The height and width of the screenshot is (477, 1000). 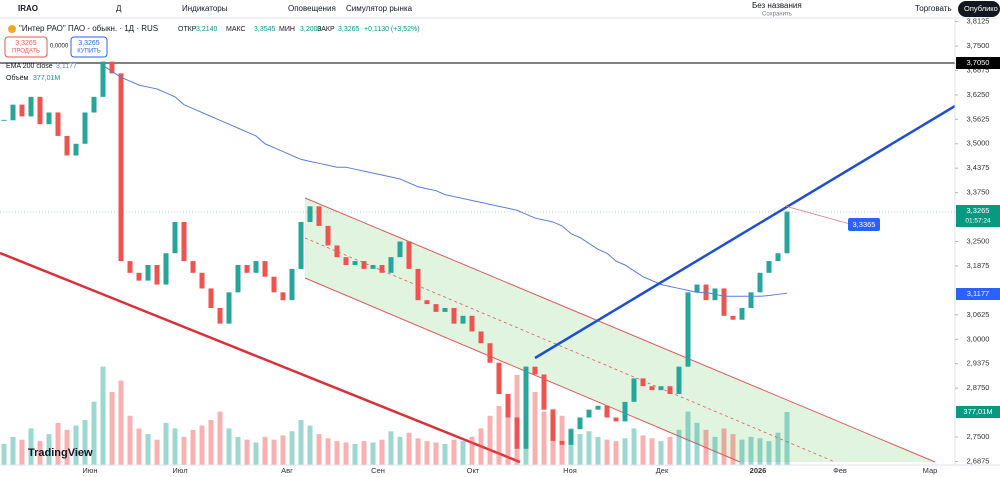 I want to click on time-axis, so click(x=500, y=471).